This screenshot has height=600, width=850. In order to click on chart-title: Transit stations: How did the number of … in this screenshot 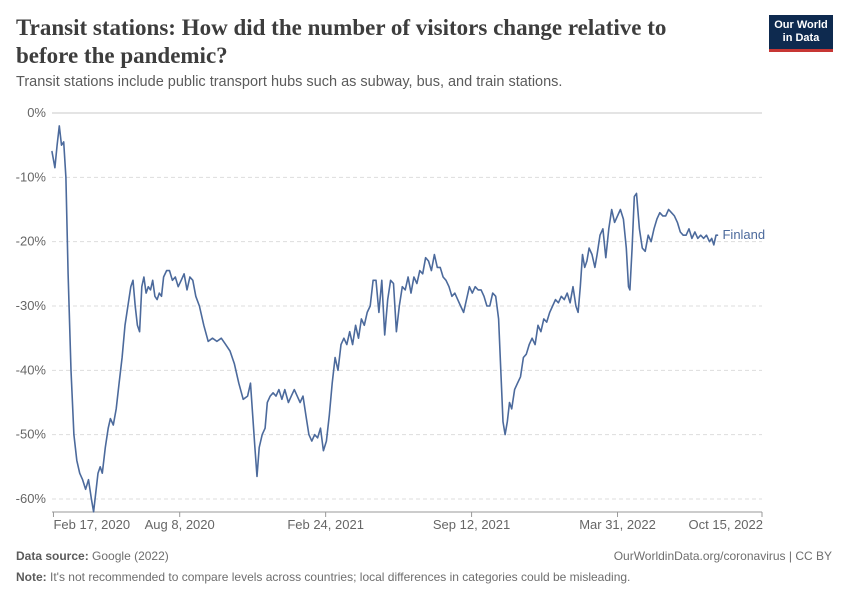, I will do `click(341, 41)`.